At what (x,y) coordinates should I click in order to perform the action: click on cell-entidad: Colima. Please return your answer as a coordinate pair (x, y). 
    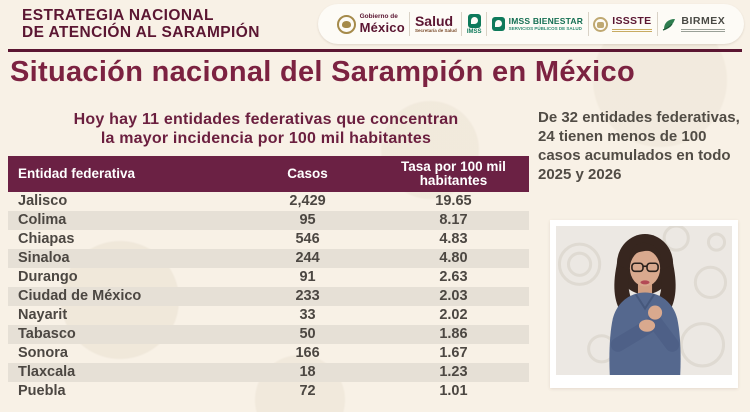
    Looking at the image, I should click on (42, 220).